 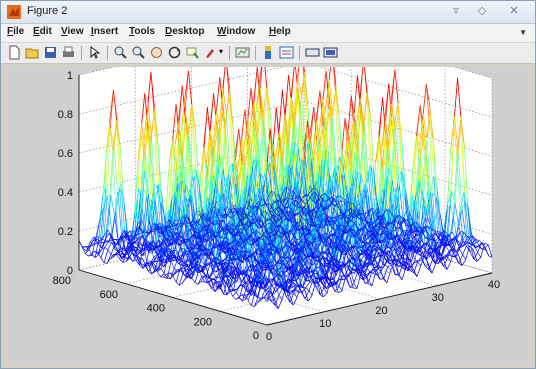 What do you see at coordinates (285, 245) in the screenshot?
I see `z-grid-line` at bounding box center [285, 245].